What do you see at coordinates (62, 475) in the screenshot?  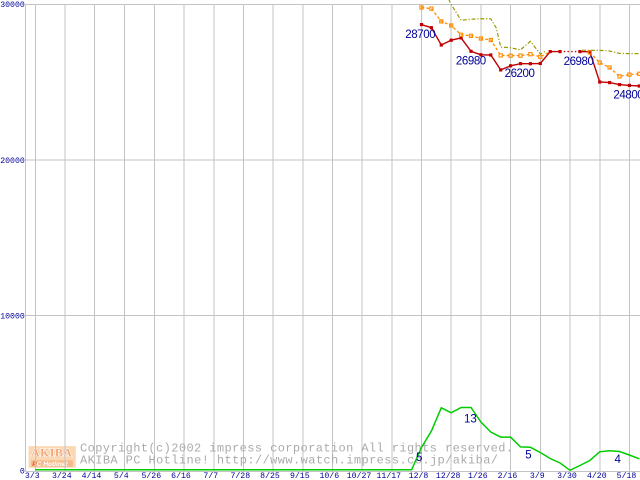 I see `svg-text: 3/24` at bounding box center [62, 475].